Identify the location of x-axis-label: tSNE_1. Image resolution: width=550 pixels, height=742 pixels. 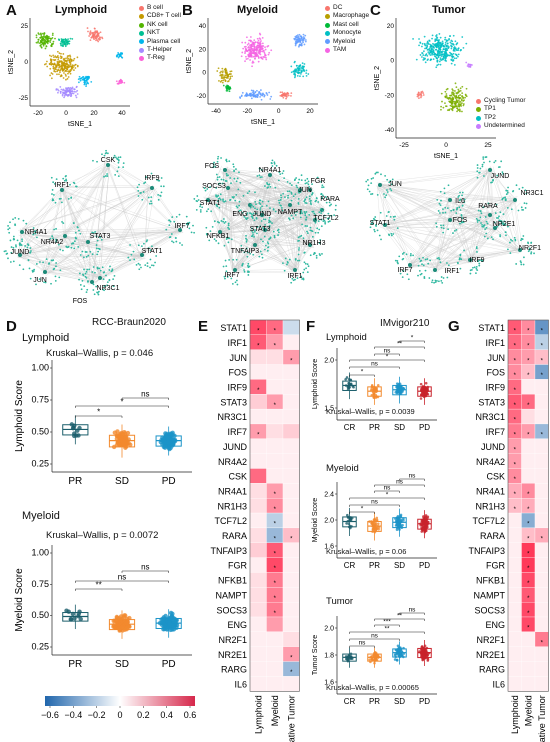
(80, 124).